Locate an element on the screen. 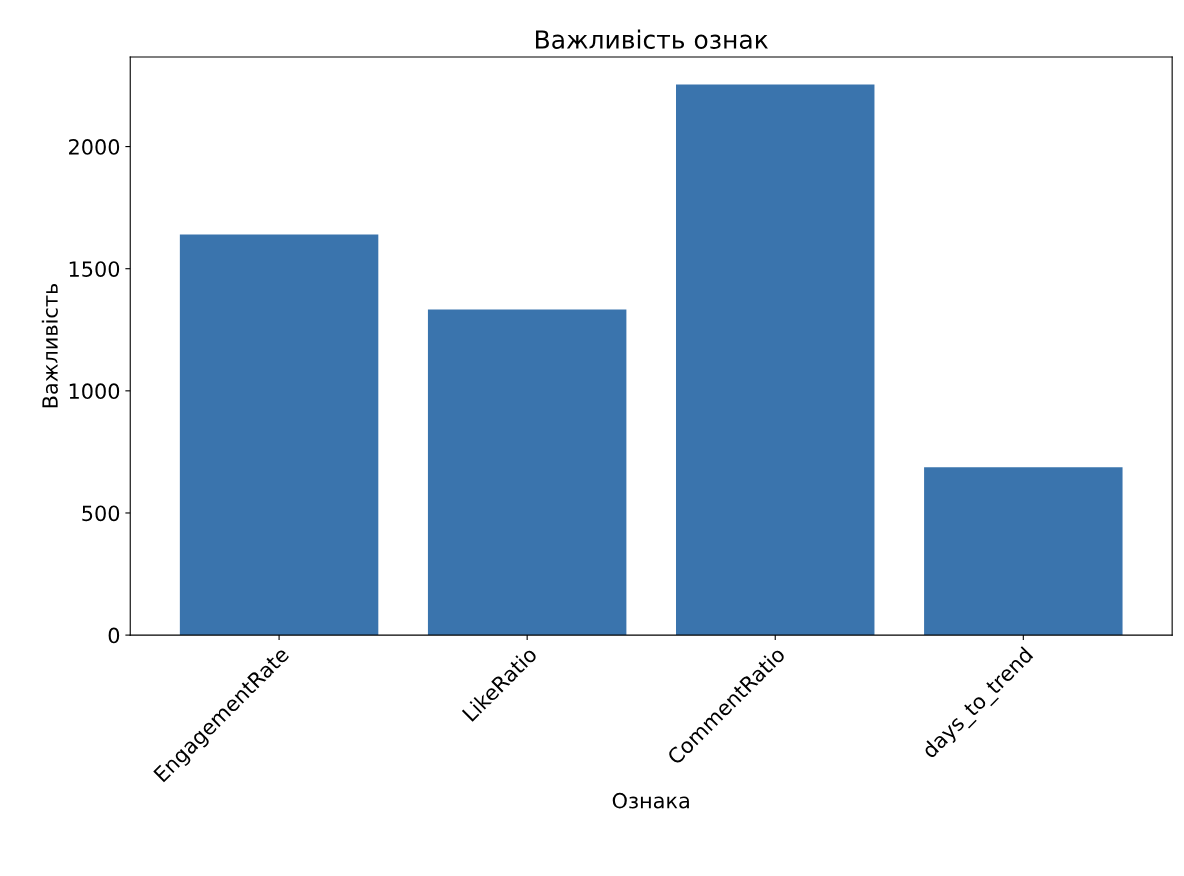 This screenshot has height=876, width=1184. x-axis-title: Ознака is located at coordinates (650, 800).